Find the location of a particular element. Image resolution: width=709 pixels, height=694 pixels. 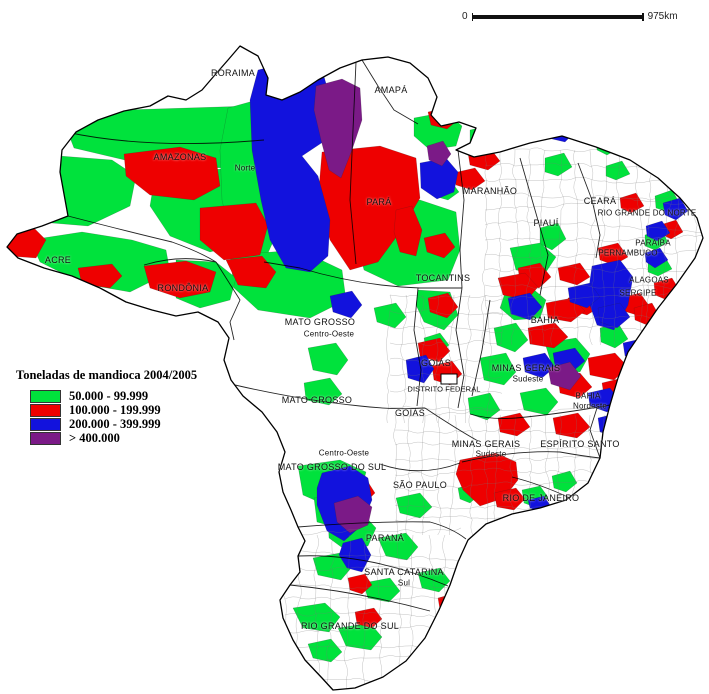

map-label-piaui: PIAUÍ is located at coordinates (546, 223).